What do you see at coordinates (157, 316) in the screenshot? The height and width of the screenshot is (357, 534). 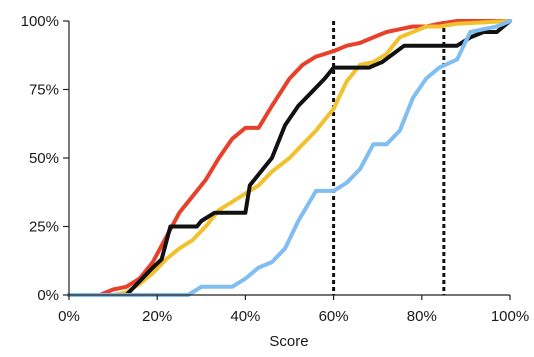 I see `x-tick-label: 20%` at bounding box center [157, 316].